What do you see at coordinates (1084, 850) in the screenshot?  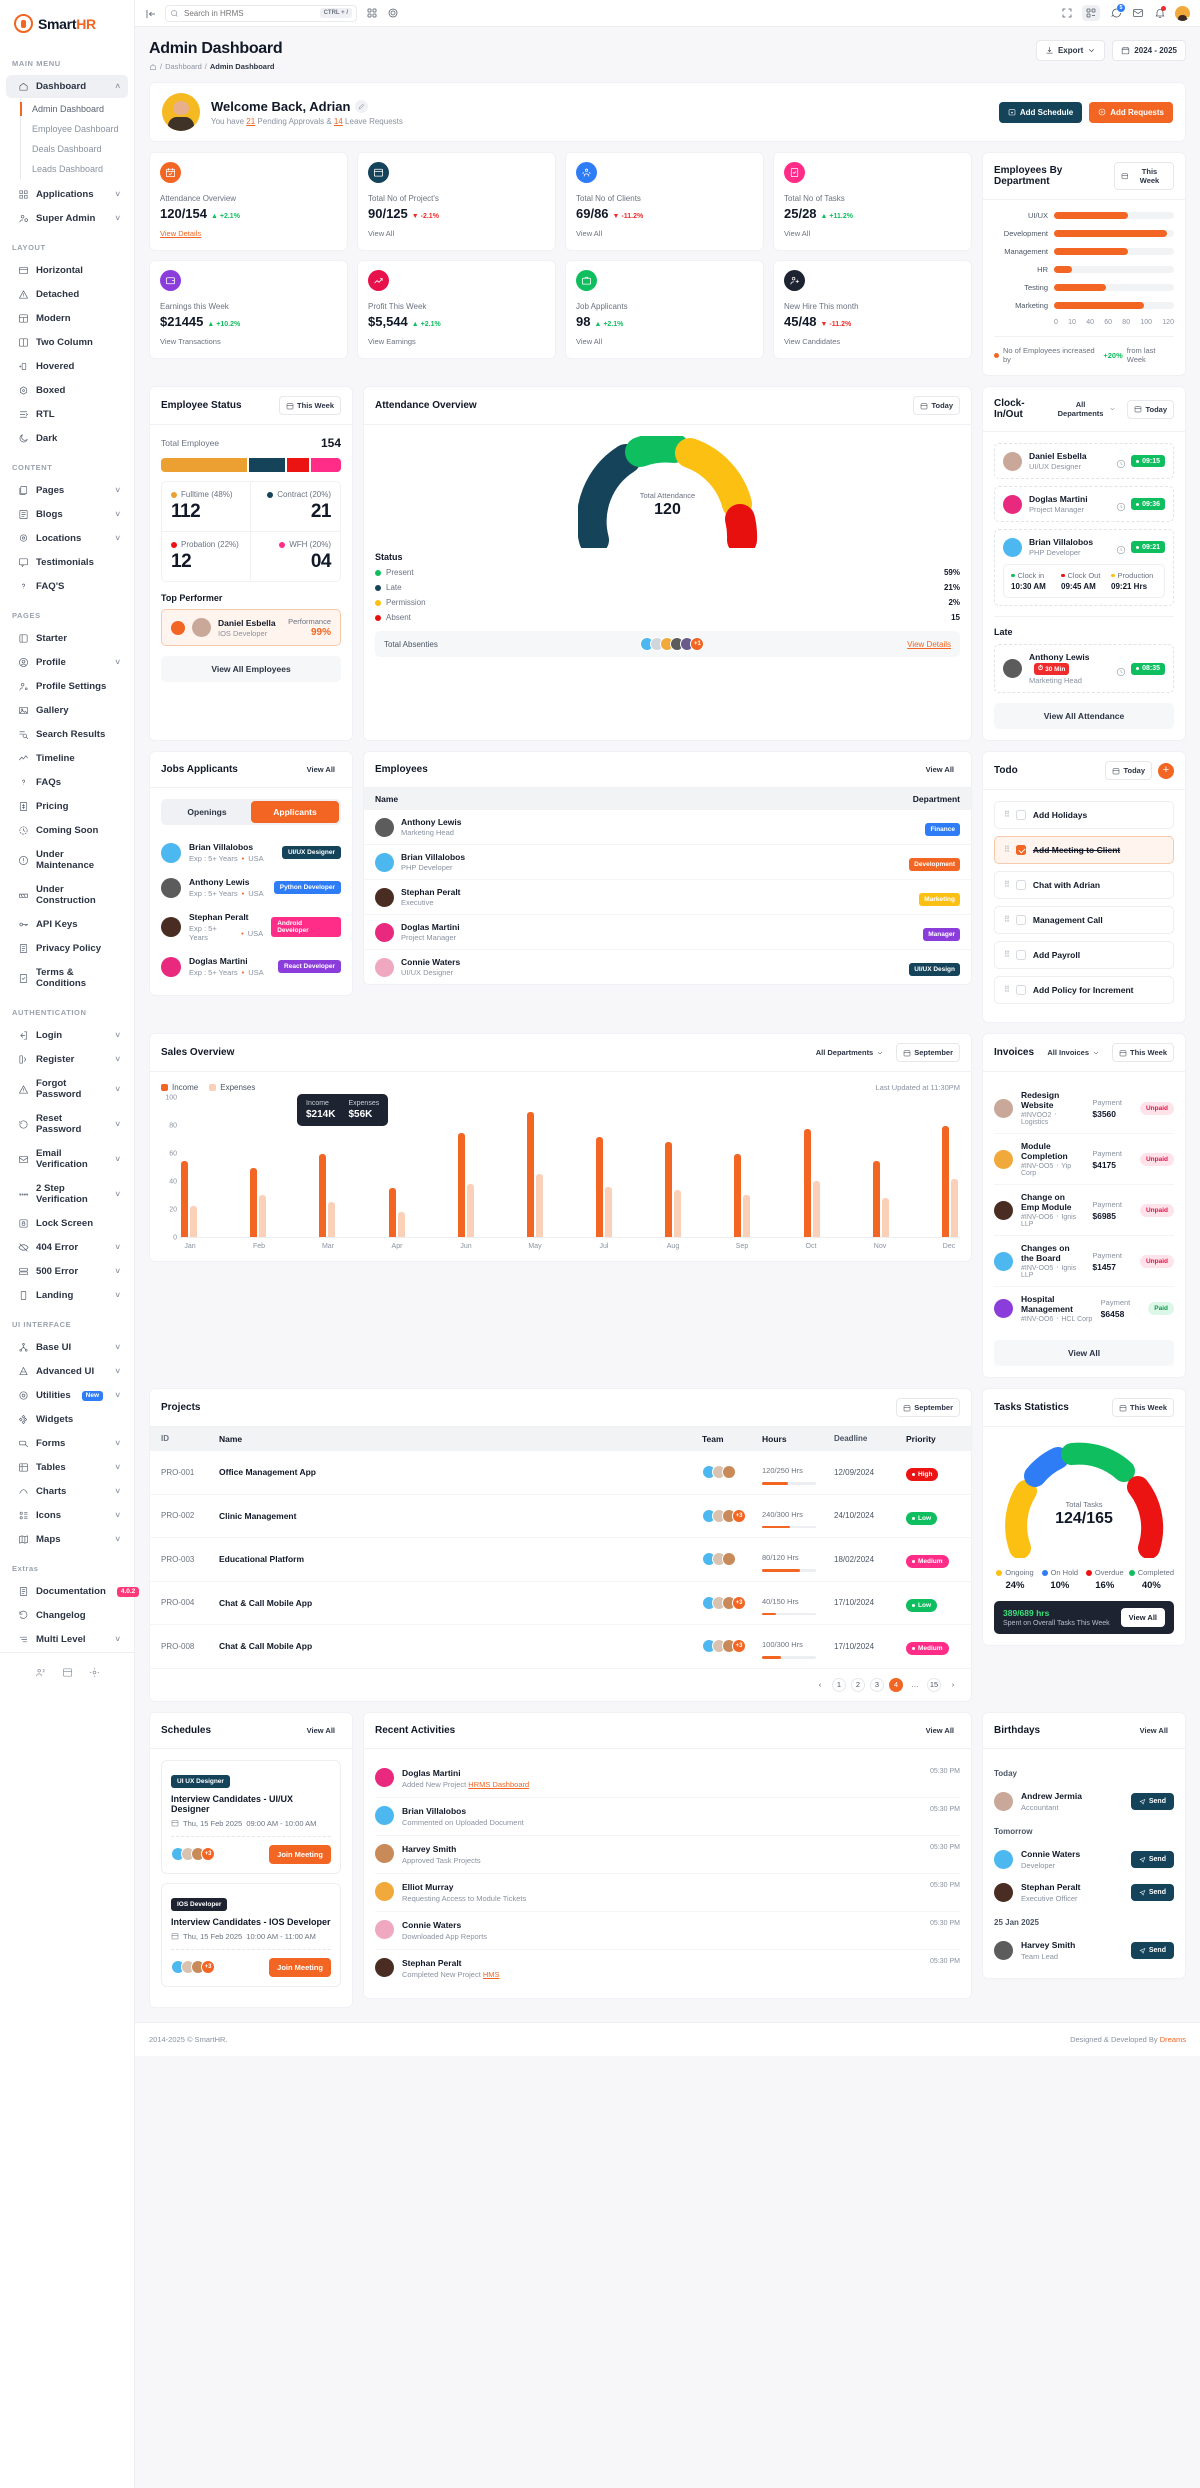 I see `todo-item: ⠿ Add Meeting to Client` at bounding box center [1084, 850].